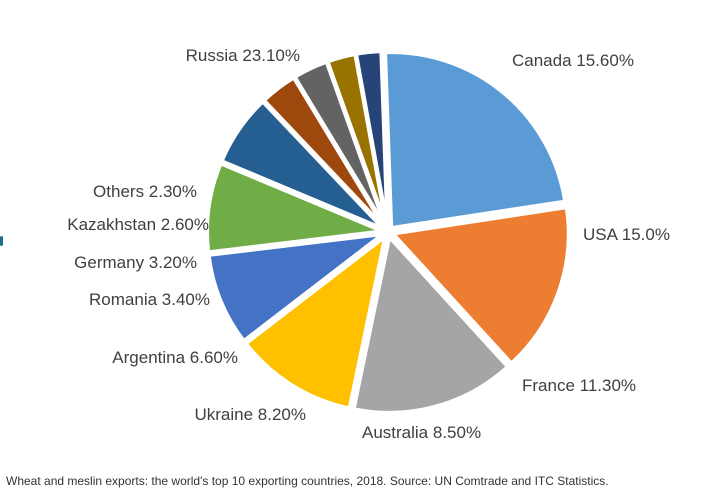 The image size is (716, 504). I want to click on slice-label-argentina: Argentina 6.60%, so click(175, 357).